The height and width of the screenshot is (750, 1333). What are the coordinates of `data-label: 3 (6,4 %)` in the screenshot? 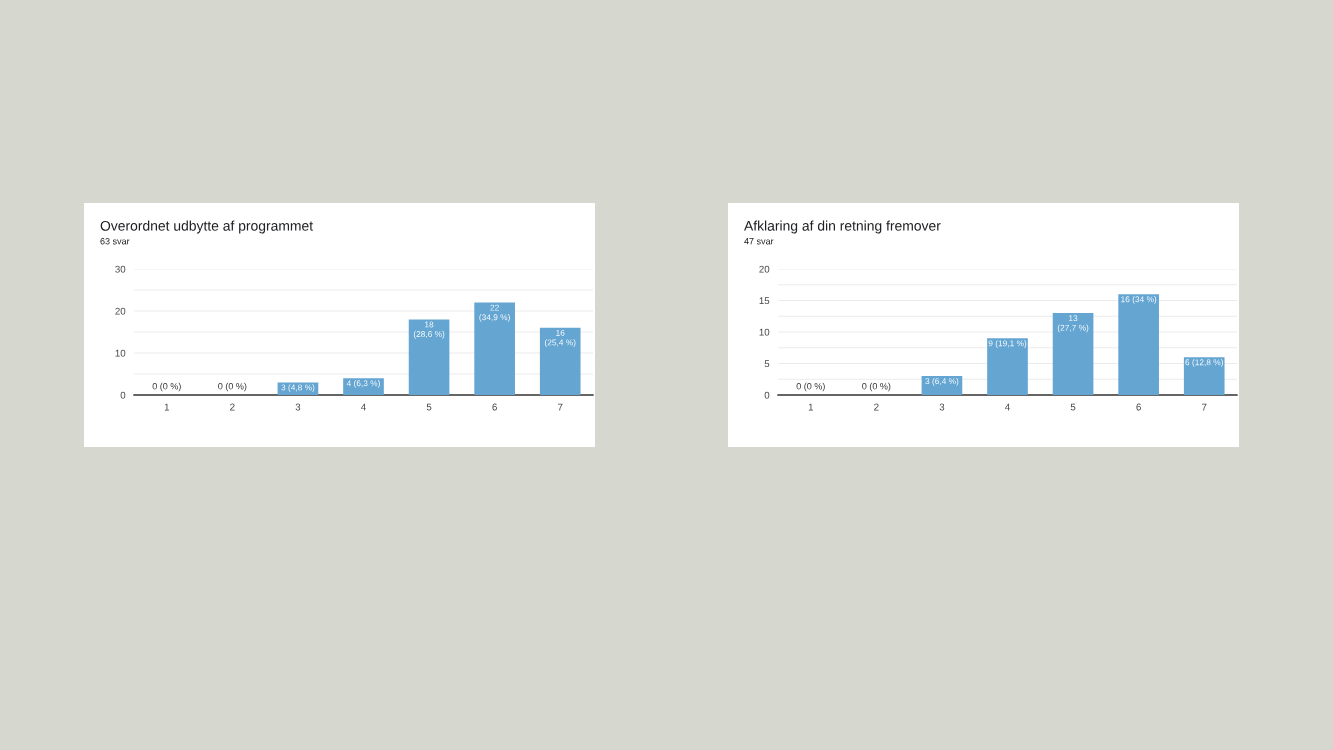 It's located at (942, 381).